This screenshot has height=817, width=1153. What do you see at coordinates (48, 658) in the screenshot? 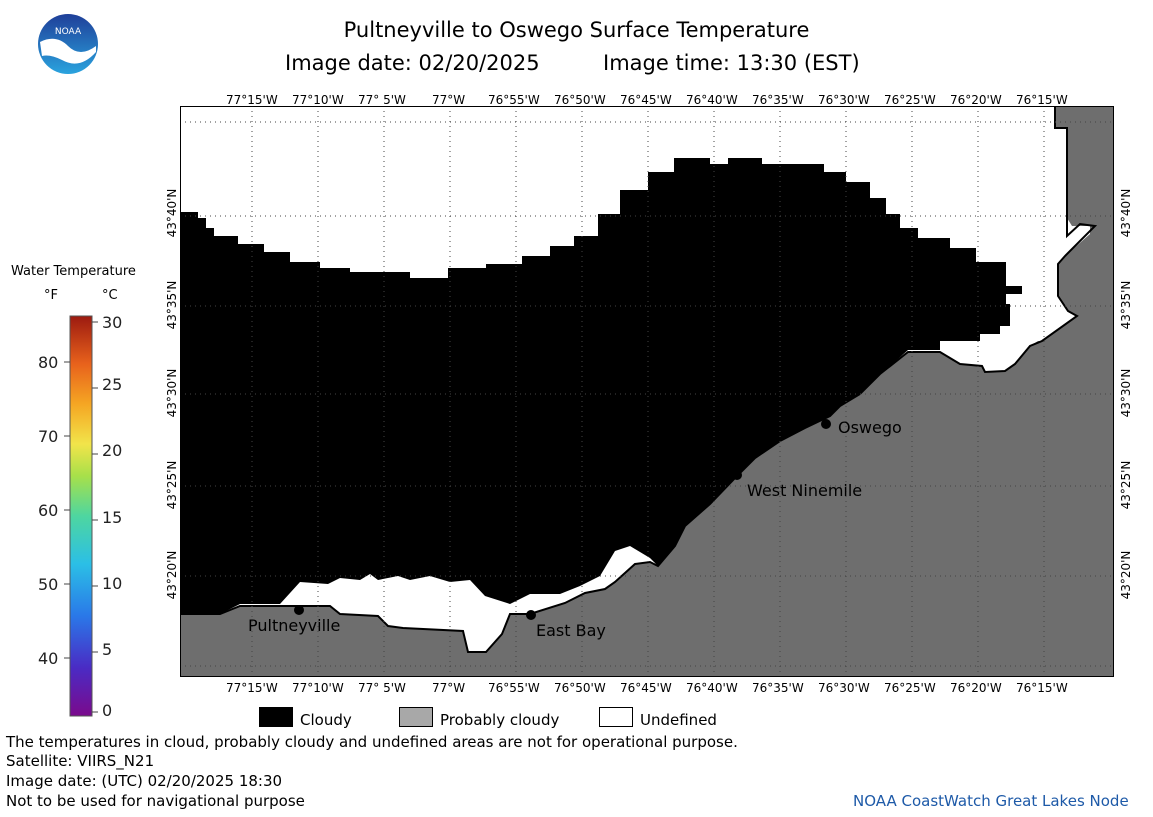
I see `scale-f-tick: 40` at bounding box center [48, 658].